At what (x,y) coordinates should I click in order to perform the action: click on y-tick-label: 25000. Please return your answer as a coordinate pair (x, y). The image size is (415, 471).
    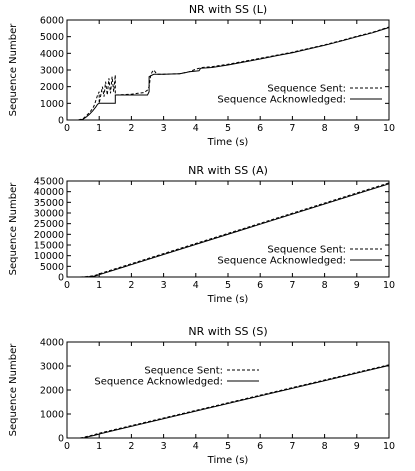
    Looking at the image, I should click on (49, 224).